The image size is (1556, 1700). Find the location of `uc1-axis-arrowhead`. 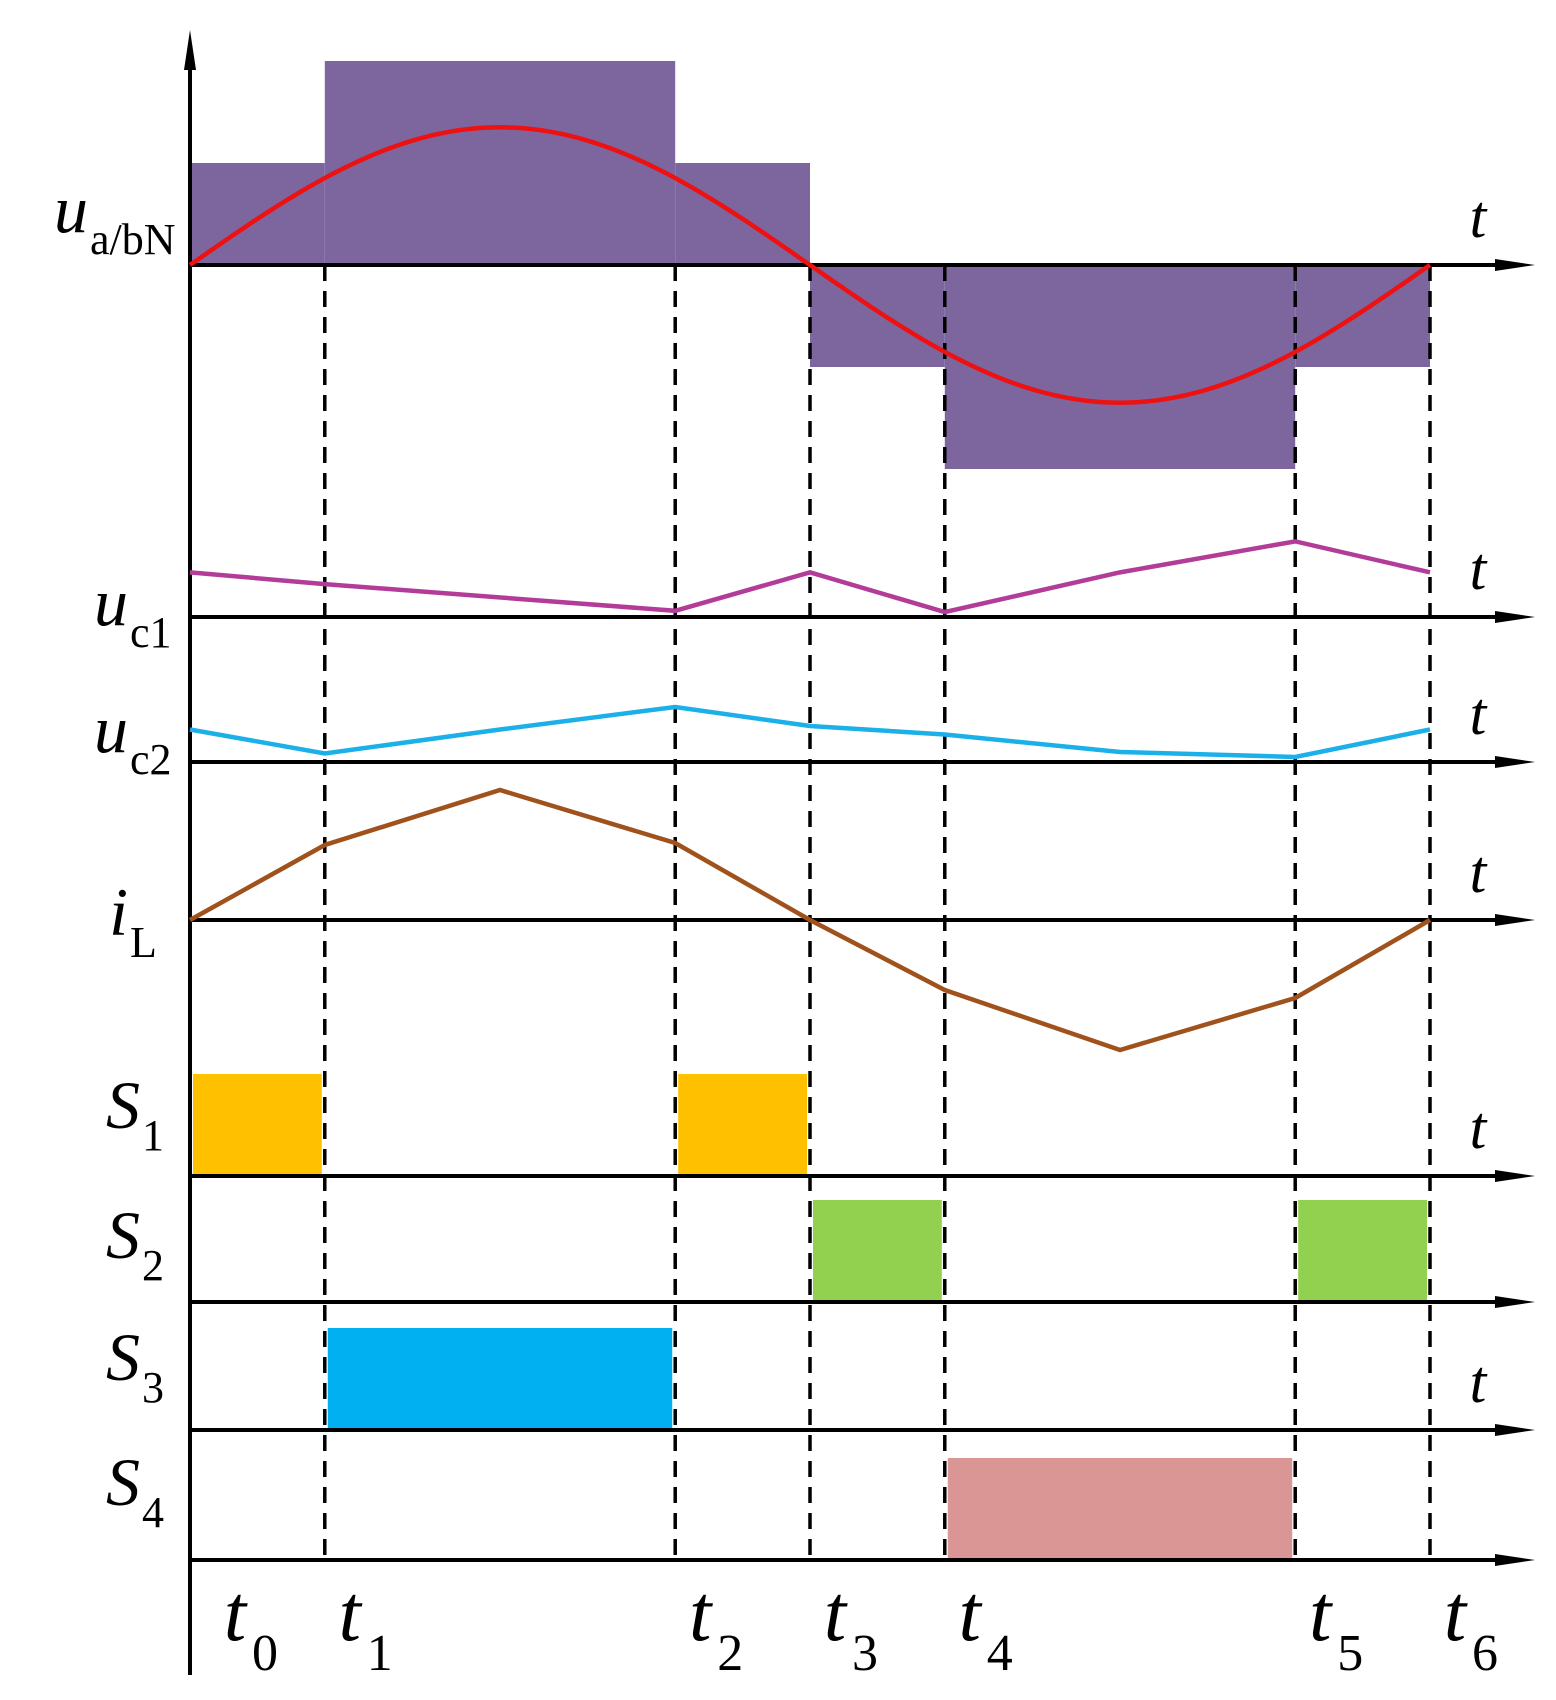

uc1-axis-arrowhead is located at coordinates (1515, 617).